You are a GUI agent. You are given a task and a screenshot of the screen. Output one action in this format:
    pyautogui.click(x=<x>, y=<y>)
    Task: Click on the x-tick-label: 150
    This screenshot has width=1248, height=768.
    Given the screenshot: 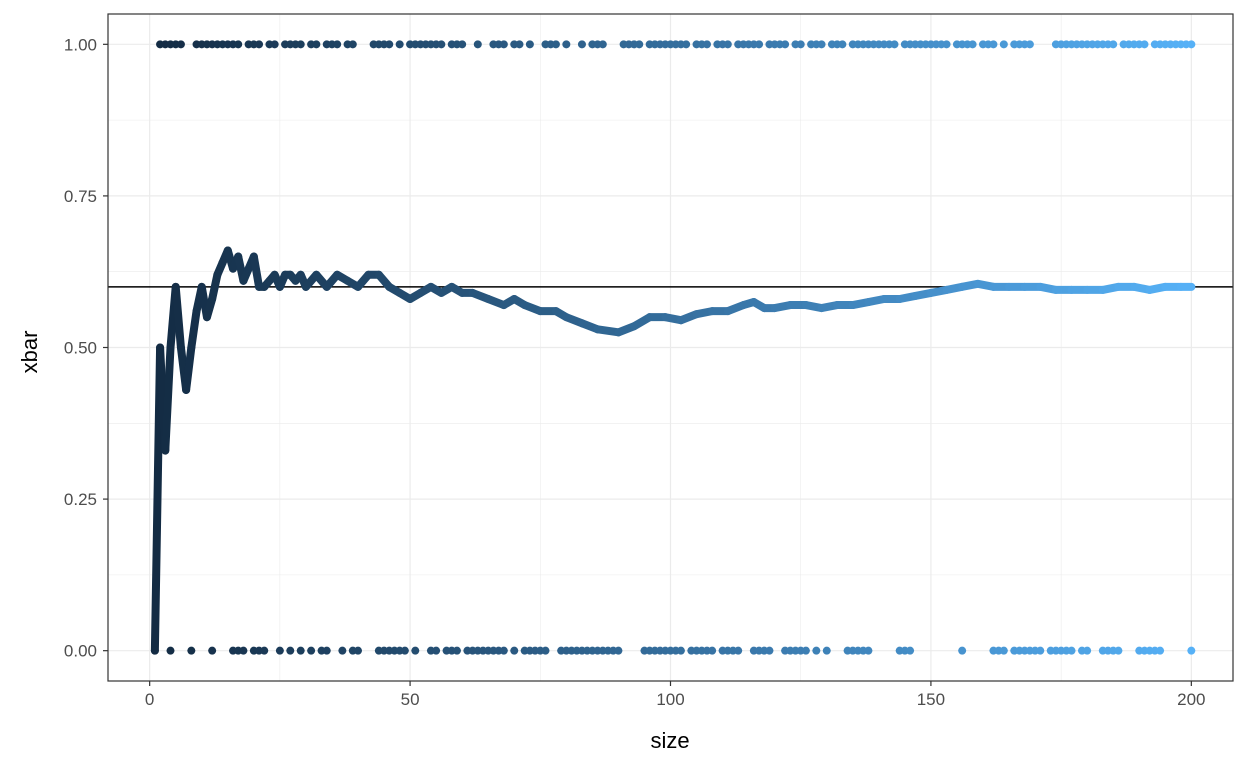 What is the action you would take?
    pyautogui.click(x=931, y=699)
    